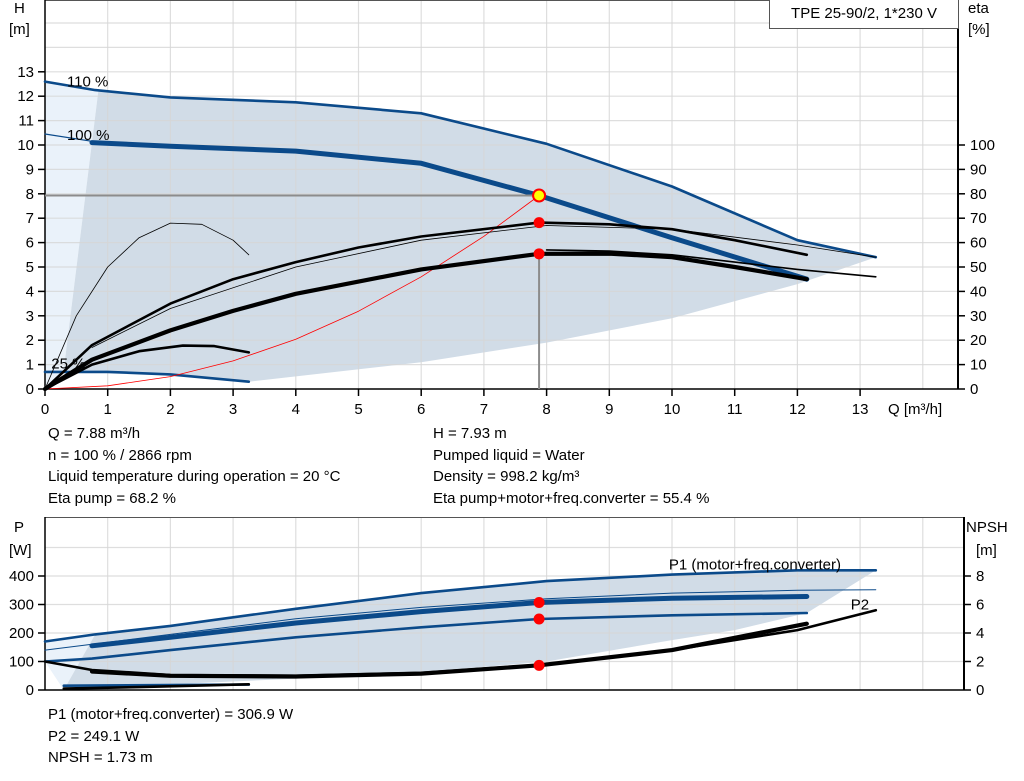  What do you see at coordinates (171, 714) in the screenshot?
I see `info-p1: P1 (motor+freq.converter) = 306.9 W` at bounding box center [171, 714].